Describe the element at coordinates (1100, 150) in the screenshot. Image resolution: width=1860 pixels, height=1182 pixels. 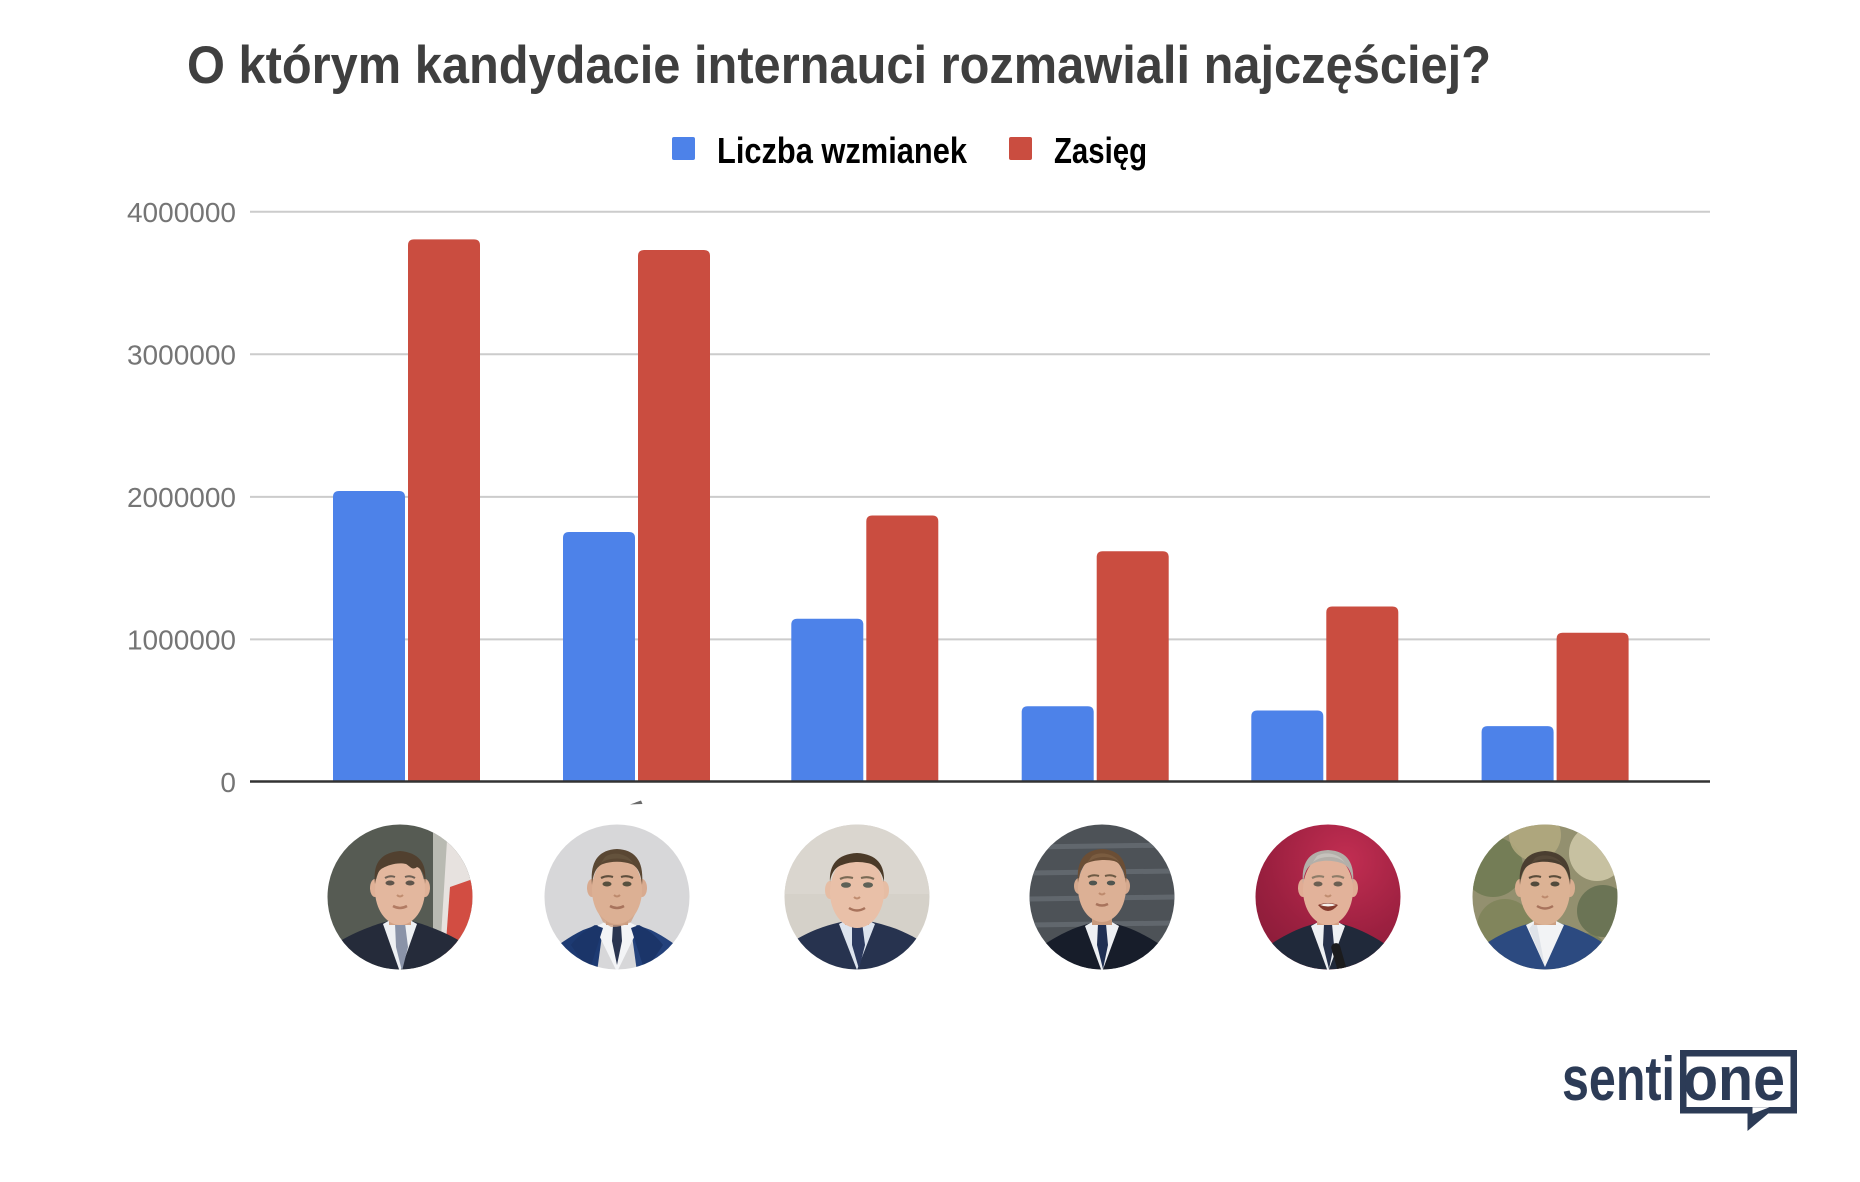
I see `svg-text: Zasięg` at that location.